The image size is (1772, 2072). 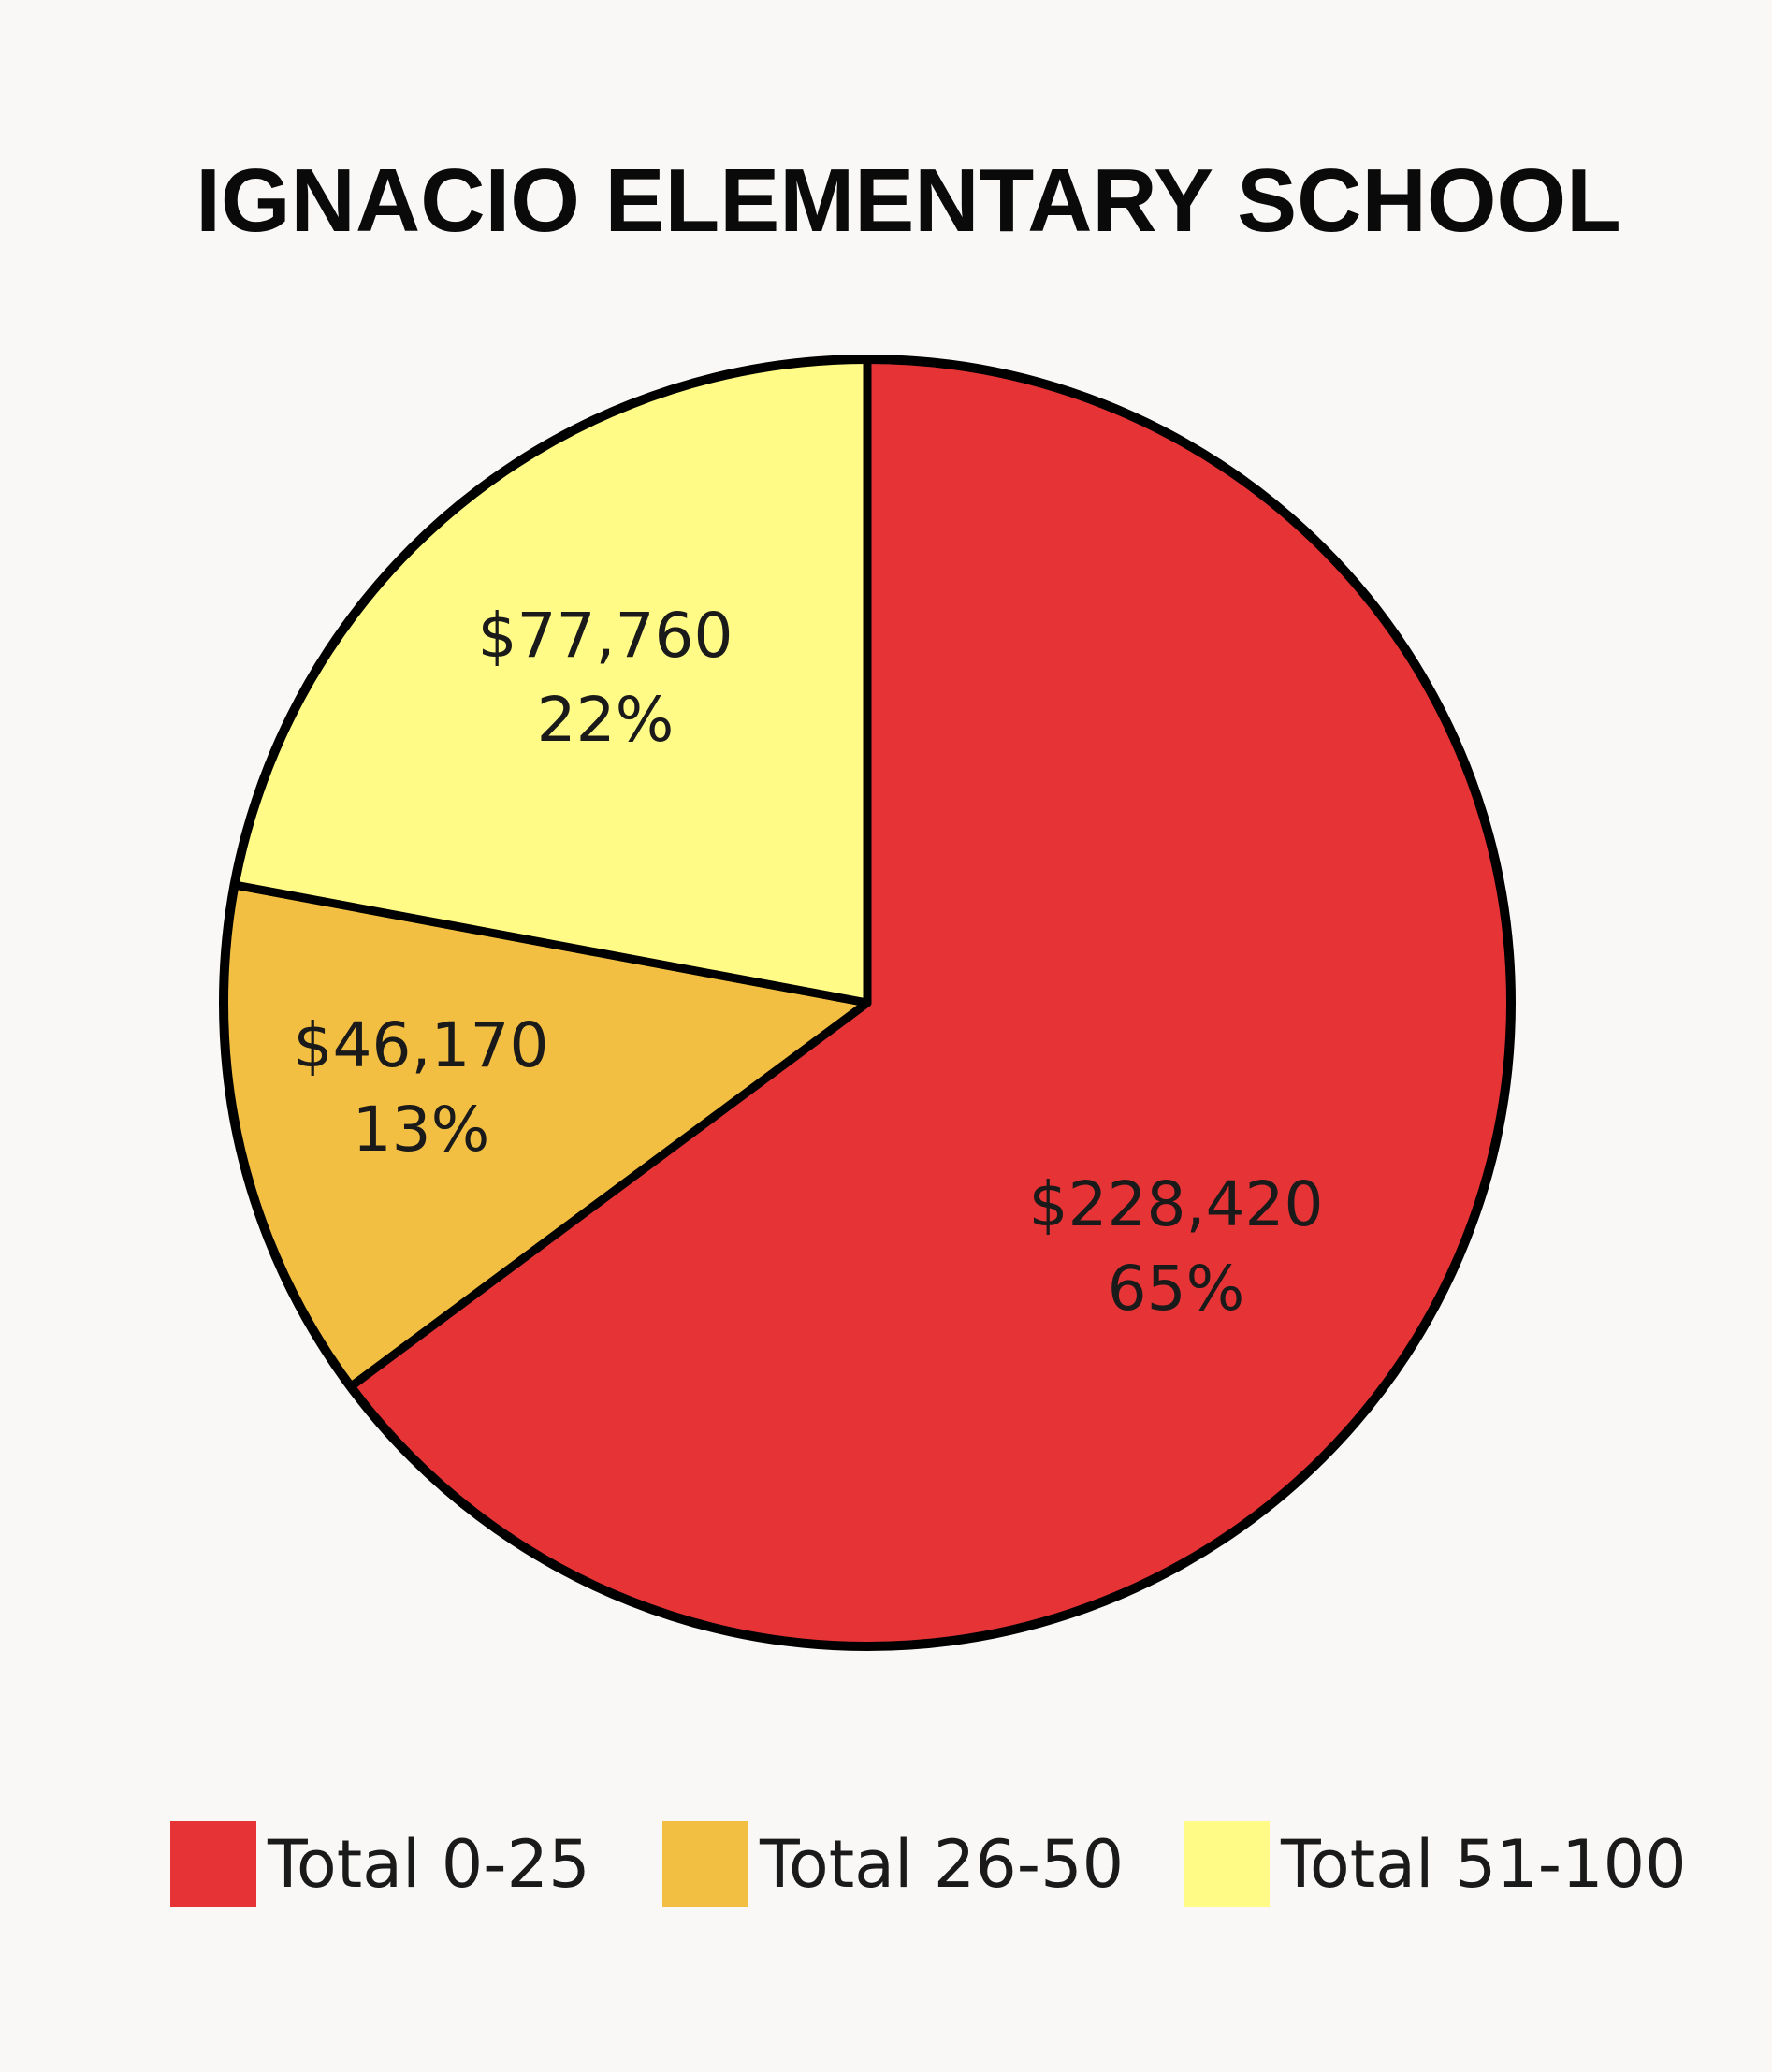 What do you see at coordinates (941, 1864) in the screenshot?
I see `legend-label: Total 26-50` at bounding box center [941, 1864].